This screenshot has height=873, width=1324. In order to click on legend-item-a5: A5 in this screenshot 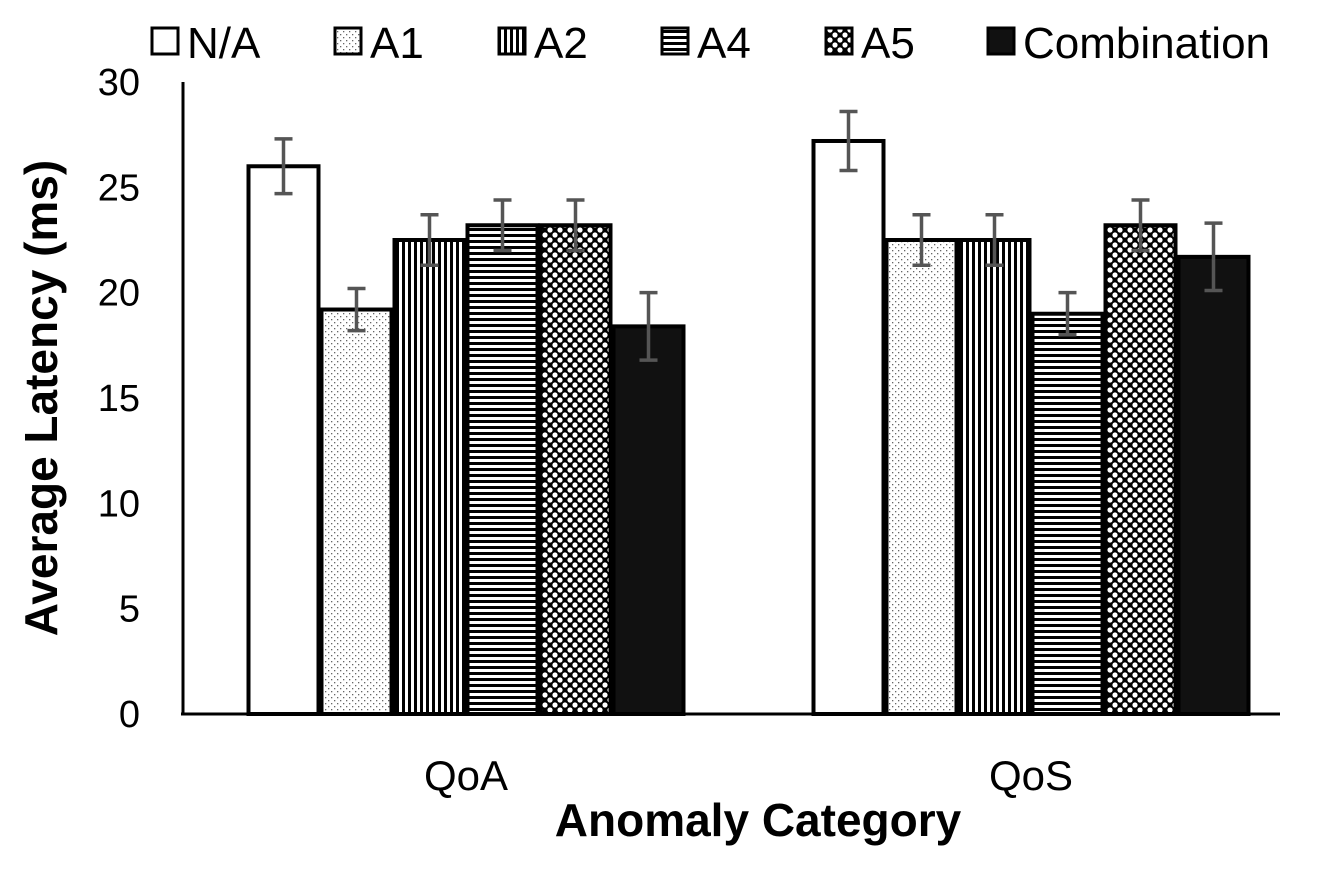, I will do `click(869, 43)`.